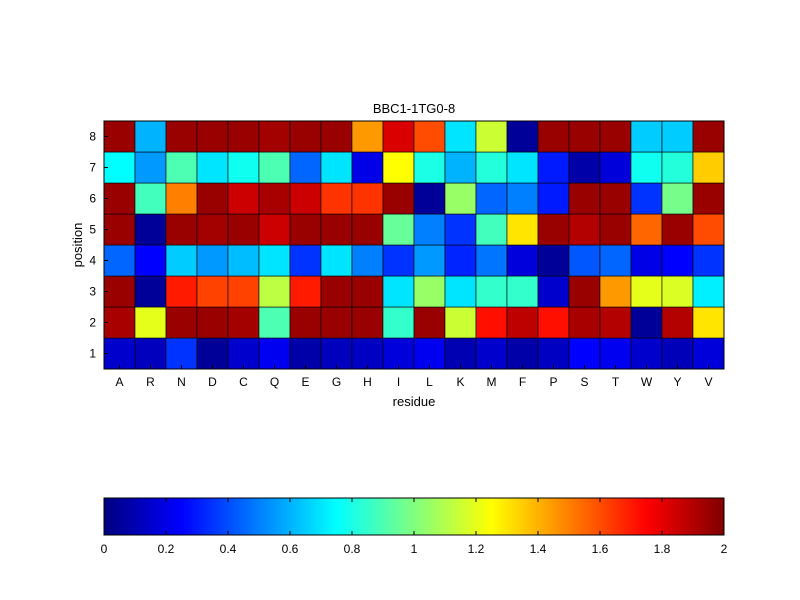  What do you see at coordinates (367, 382) in the screenshot?
I see `x-tick-label-H: H` at bounding box center [367, 382].